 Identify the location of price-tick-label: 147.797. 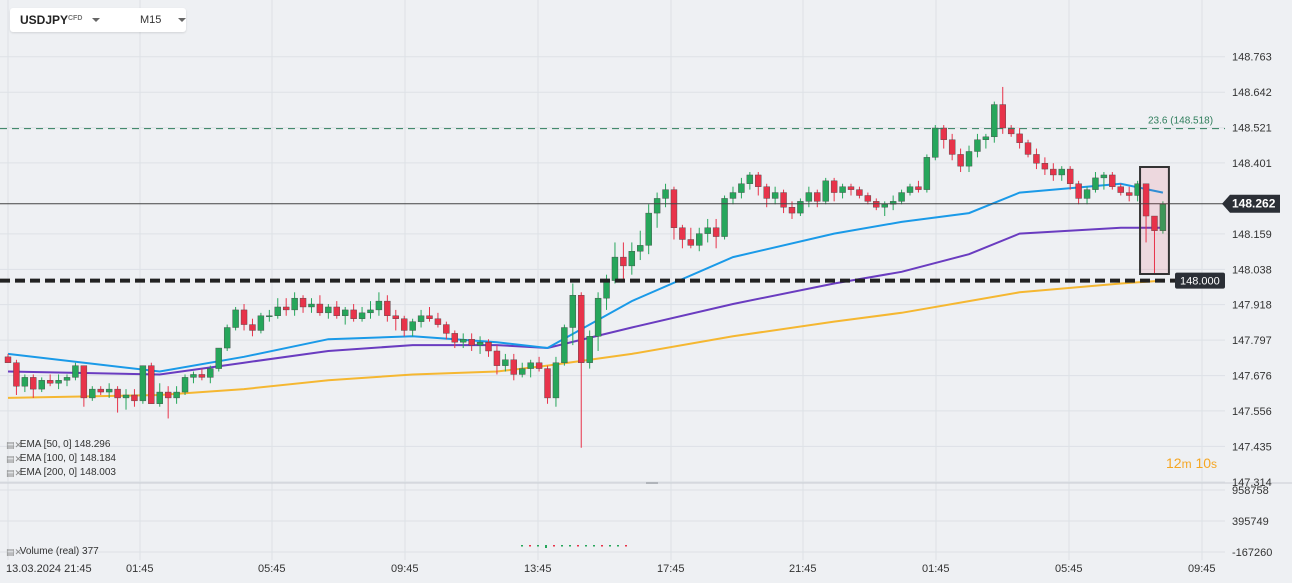
(1252, 341).